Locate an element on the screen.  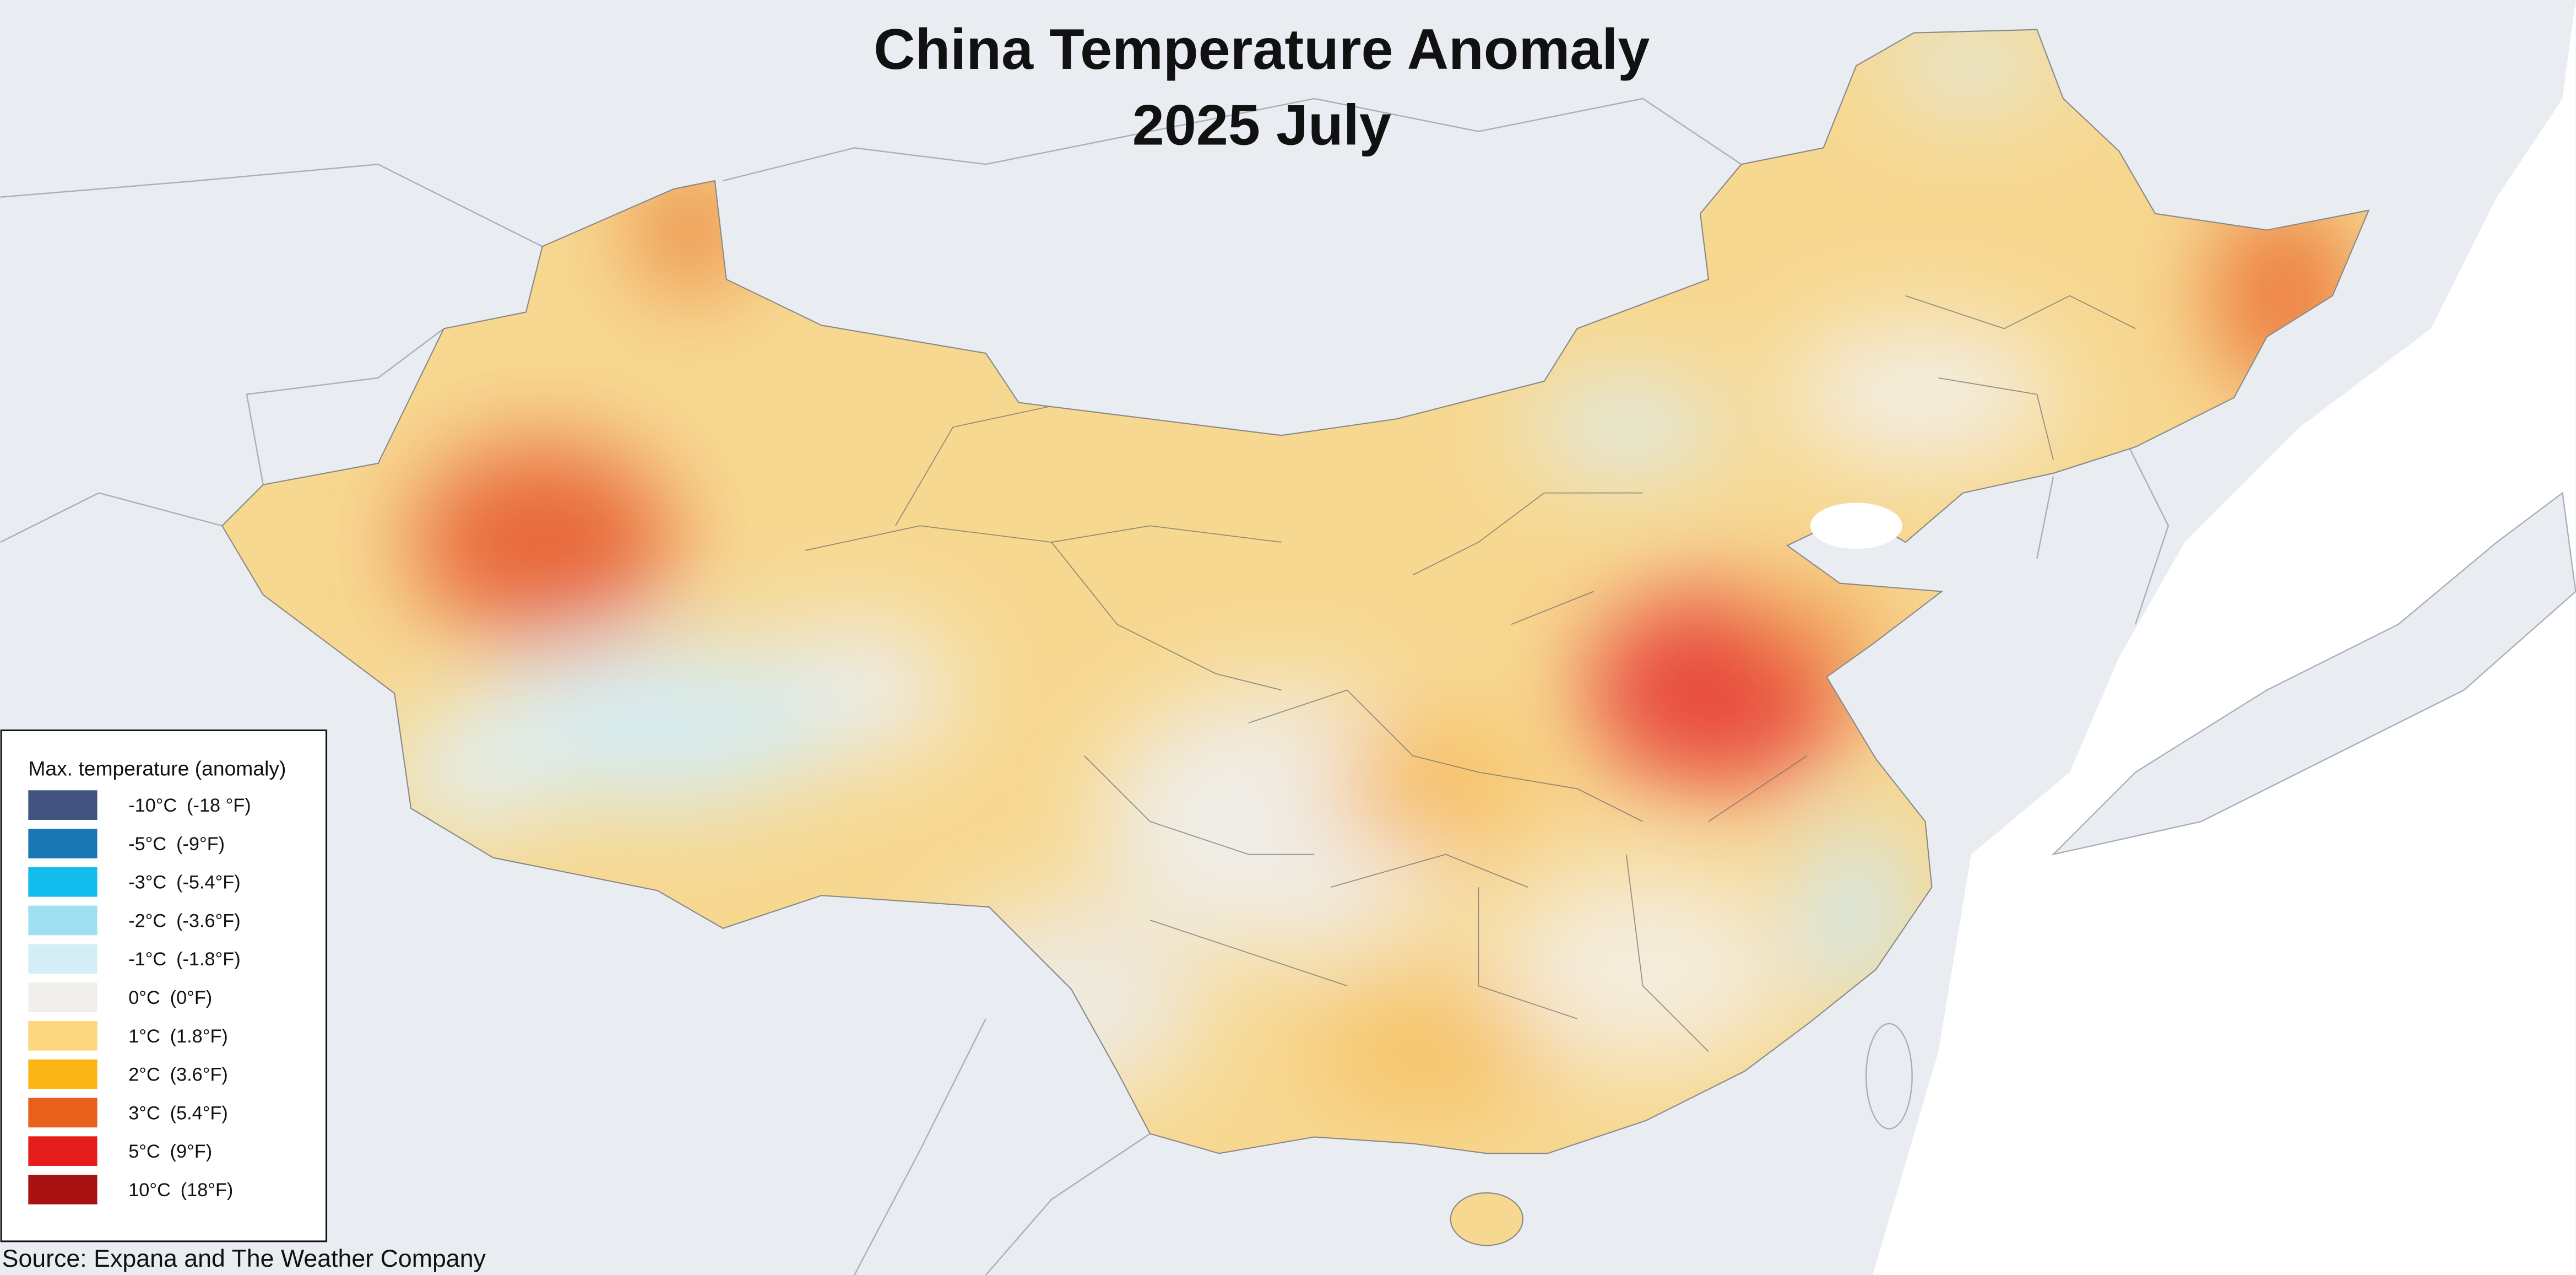
legend-celsius: -5°C is located at coordinates (147, 844).